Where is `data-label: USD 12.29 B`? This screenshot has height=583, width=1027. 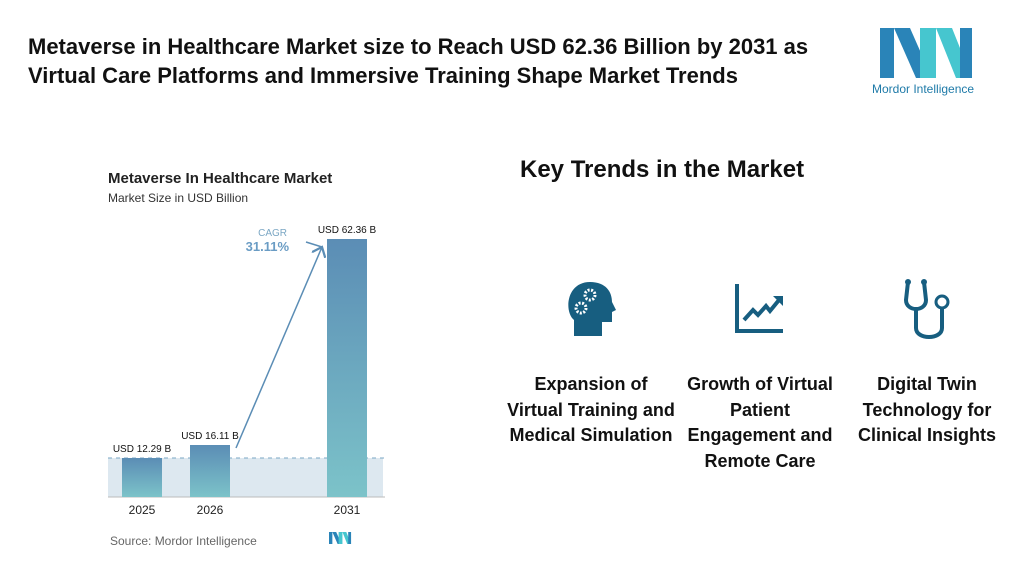 data-label: USD 12.29 B is located at coordinates (142, 449).